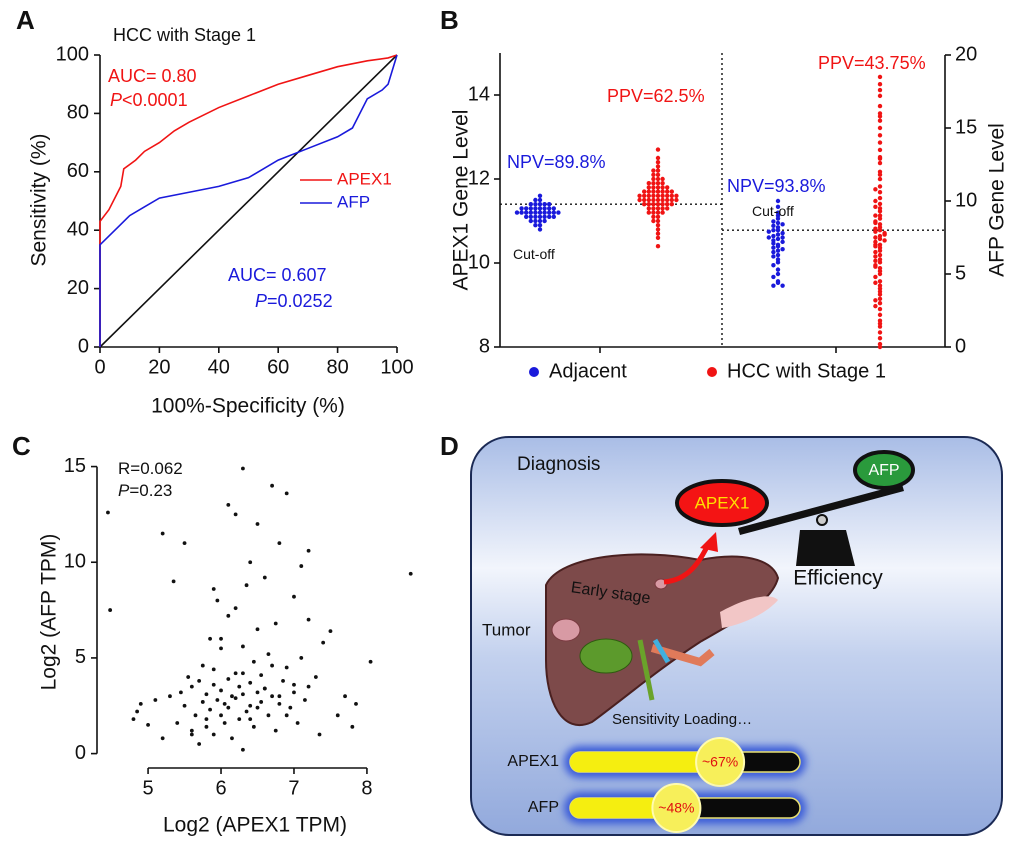  What do you see at coordinates (997, 200) in the screenshot?
I see `y2-axis-label: AFP Gene Level` at bounding box center [997, 200].